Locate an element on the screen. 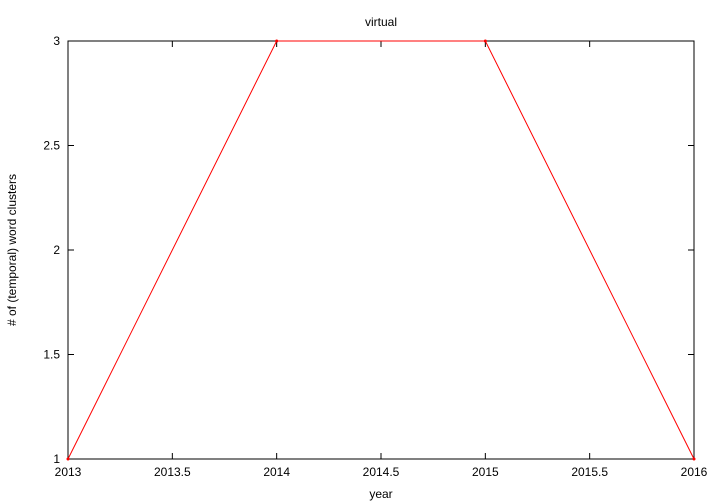  x-tick-label: 2013.5 is located at coordinates (172, 472).